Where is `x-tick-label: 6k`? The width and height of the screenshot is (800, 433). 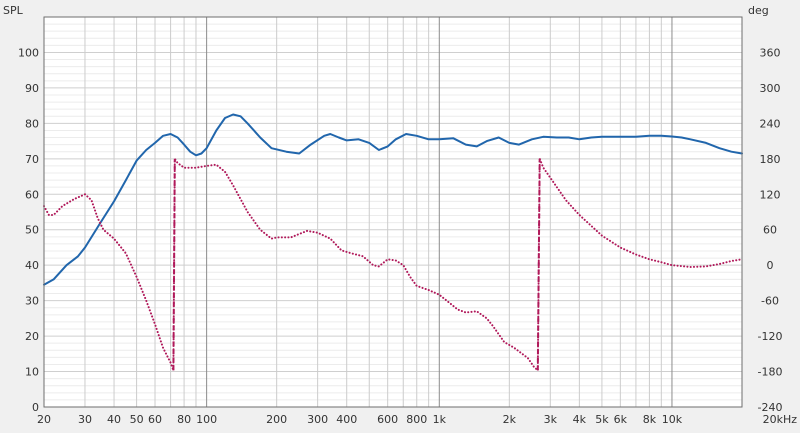 x-tick-label: 6k is located at coordinates (621, 419).